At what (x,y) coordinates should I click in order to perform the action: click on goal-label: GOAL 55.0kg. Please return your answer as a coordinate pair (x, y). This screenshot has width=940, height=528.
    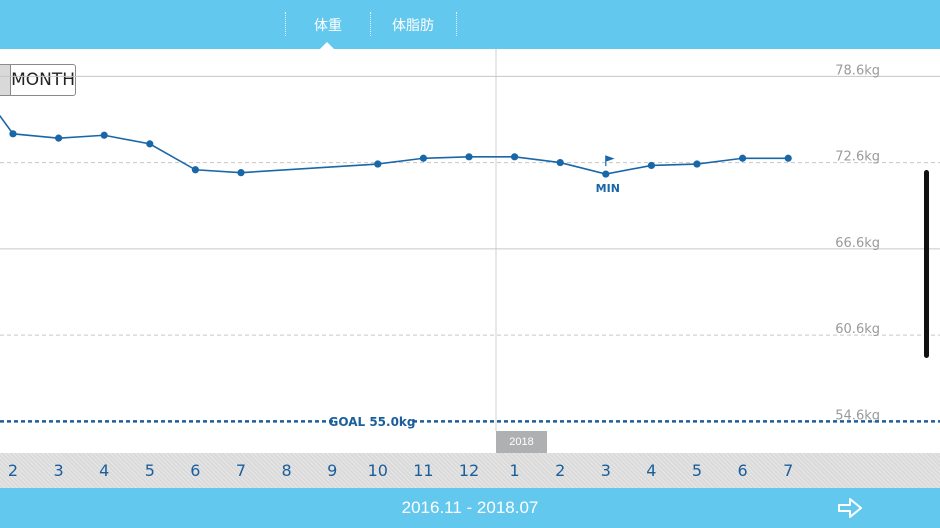
    Looking at the image, I should click on (371, 422).